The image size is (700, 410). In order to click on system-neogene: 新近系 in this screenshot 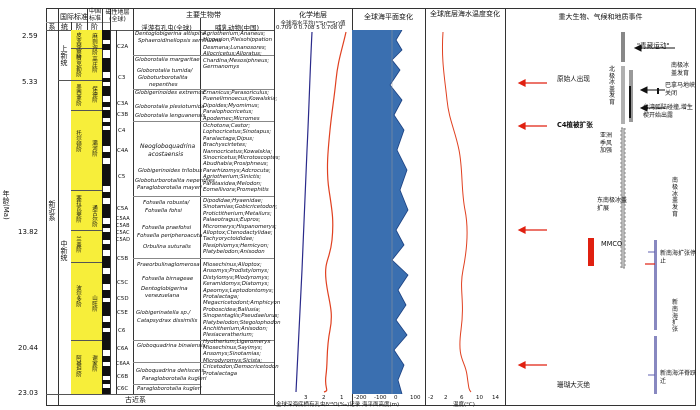, I will do `click(52, 210)`.